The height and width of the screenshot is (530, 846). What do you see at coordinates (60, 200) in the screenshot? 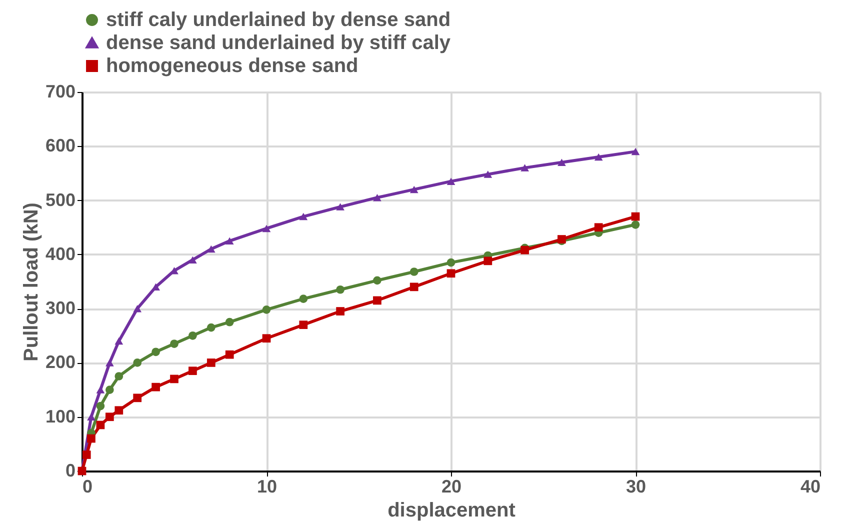
I see `y-tick-label: 500` at bounding box center [60, 200].